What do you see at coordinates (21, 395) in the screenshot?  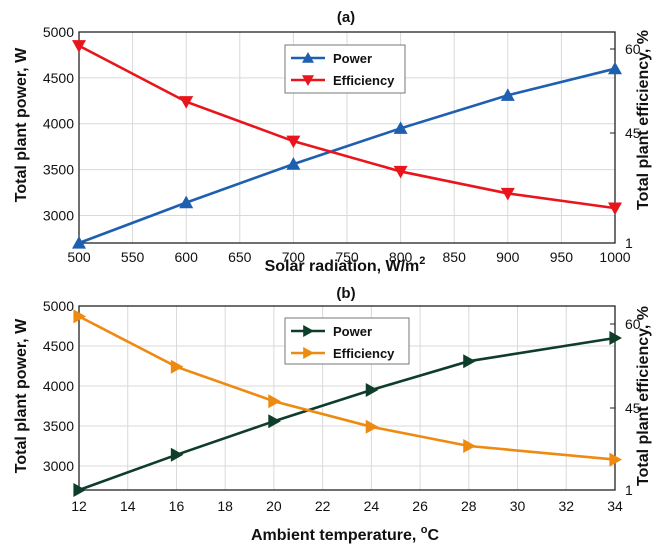 I see `panel-b-ylabel: Total plant power, W` at bounding box center [21, 395].